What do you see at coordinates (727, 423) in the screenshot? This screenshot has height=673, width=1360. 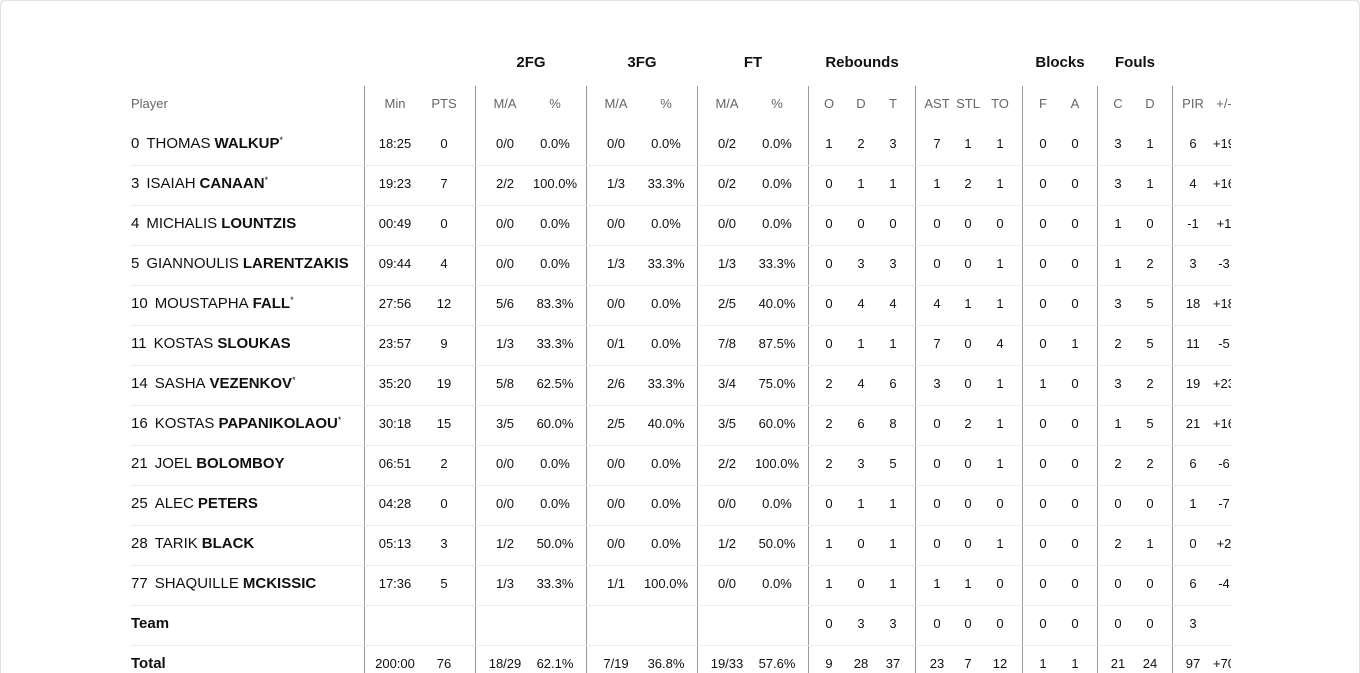 I see `stat-cell: 3/5` at bounding box center [727, 423].